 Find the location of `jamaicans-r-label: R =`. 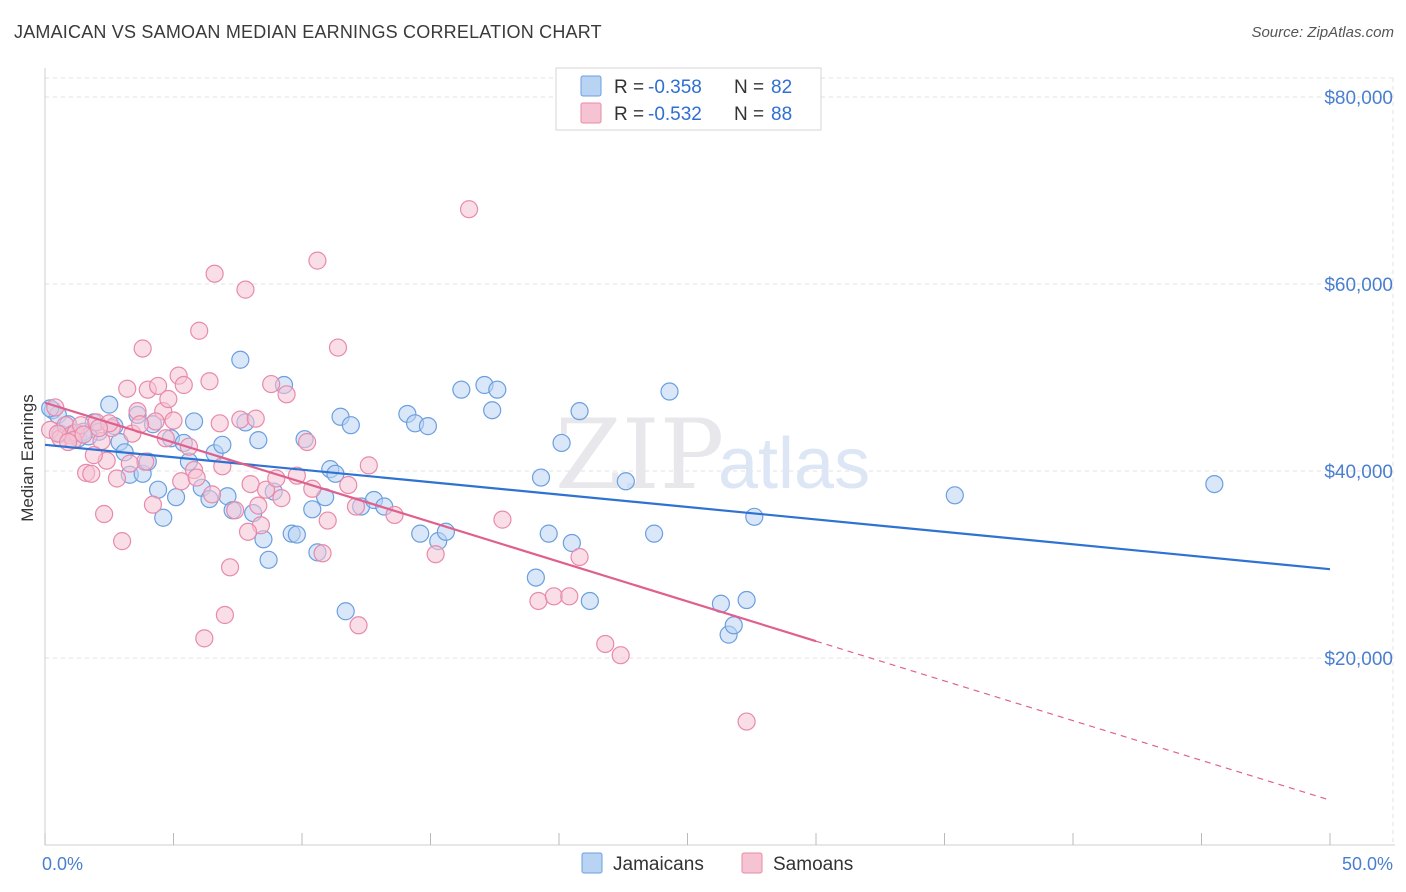

jamaicans-r-label: R = is located at coordinates (629, 87).